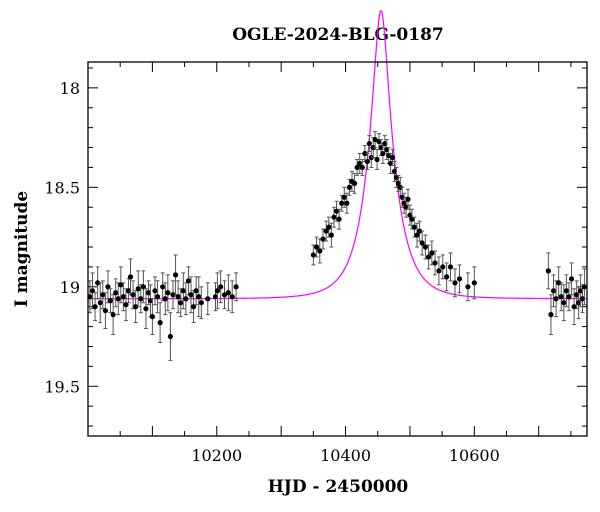  Describe the element at coordinates (338, 487) in the screenshot. I see `x-axis-label: HJD - 2450000` at that location.